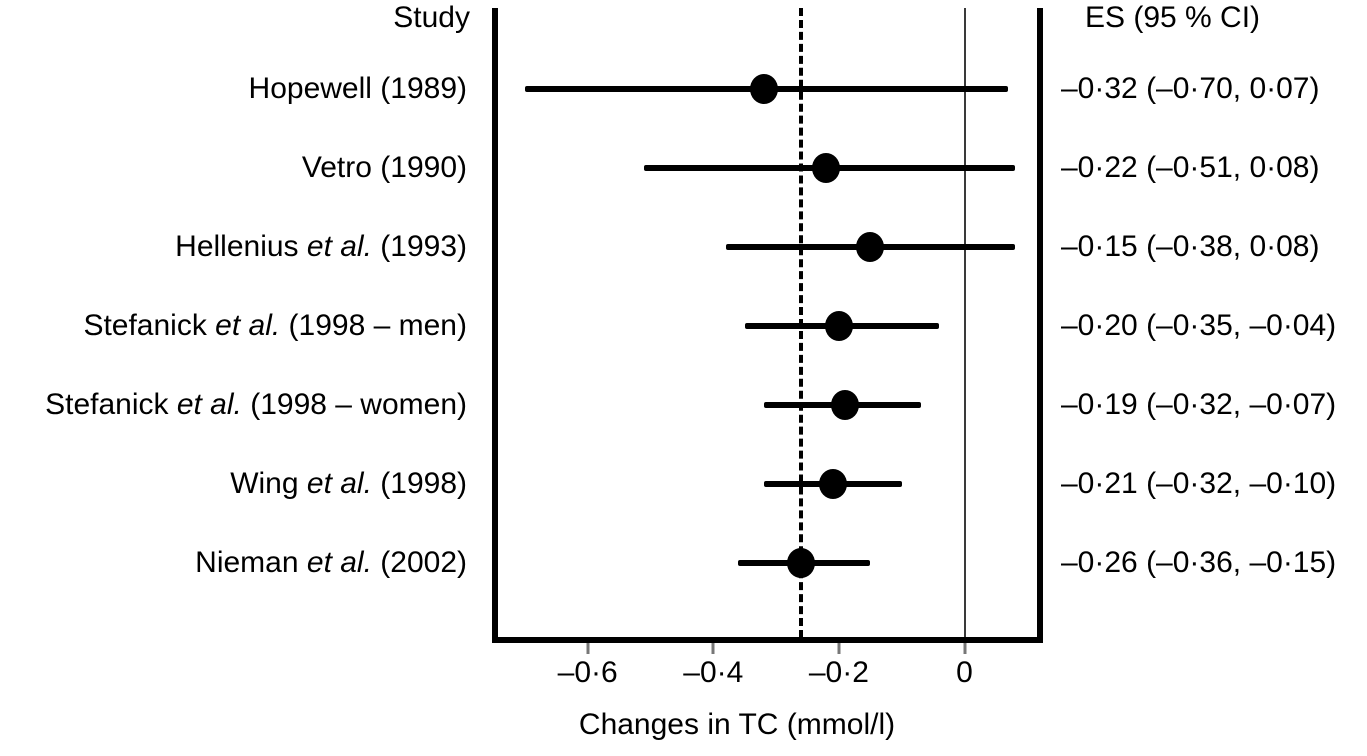 The height and width of the screenshot is (756, 1367). I want to click on es-value-text: –0·20 (–0·35, –0·04), so click(1199, 325).